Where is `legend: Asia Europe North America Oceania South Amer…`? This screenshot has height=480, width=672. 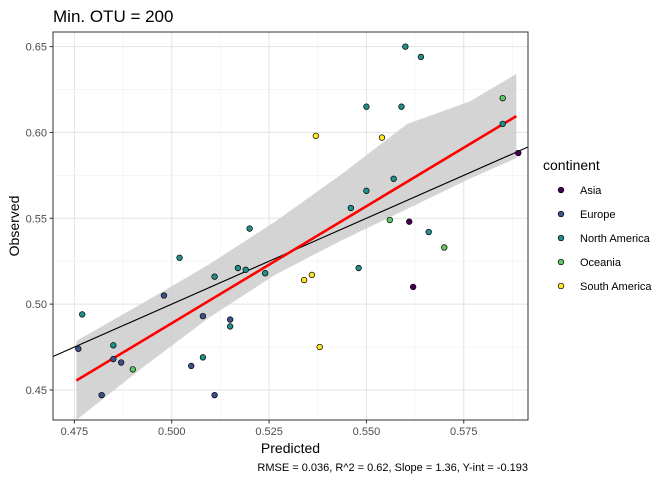
legend: Asia Europe North America Oceania South Amer… is located at coordinates (604, 239).